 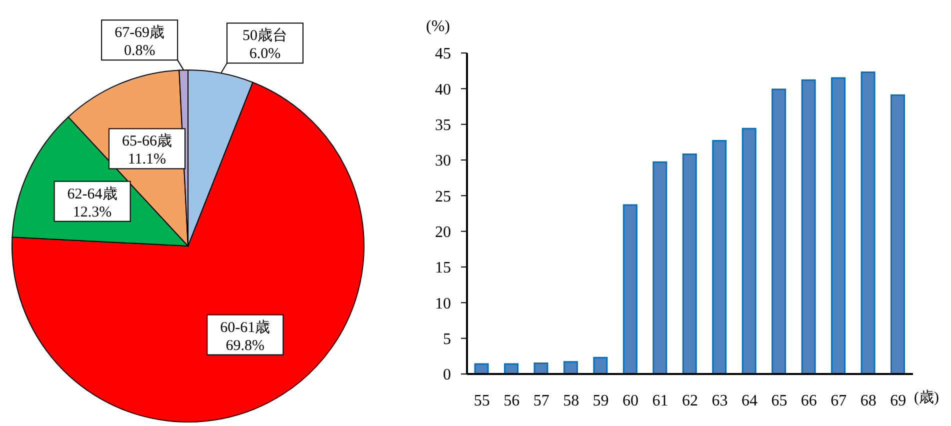 What do you see at coordinates (265, 35) in the screenshot?
I see `slice-label: 50歳台` at bounding box center [265, 35].